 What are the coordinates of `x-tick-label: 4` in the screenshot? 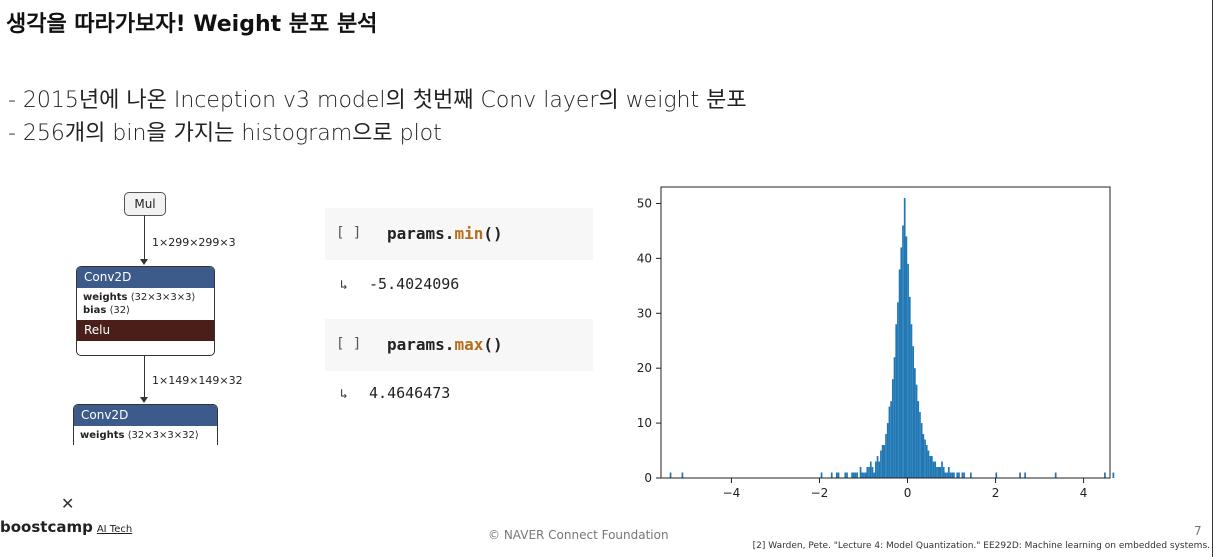 It's located at (1084, 493).